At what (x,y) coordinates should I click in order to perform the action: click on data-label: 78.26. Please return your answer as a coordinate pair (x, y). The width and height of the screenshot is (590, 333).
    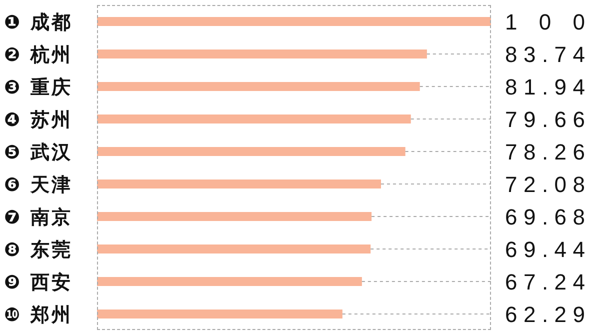
    Looking at the image, I should click on (545, 152).